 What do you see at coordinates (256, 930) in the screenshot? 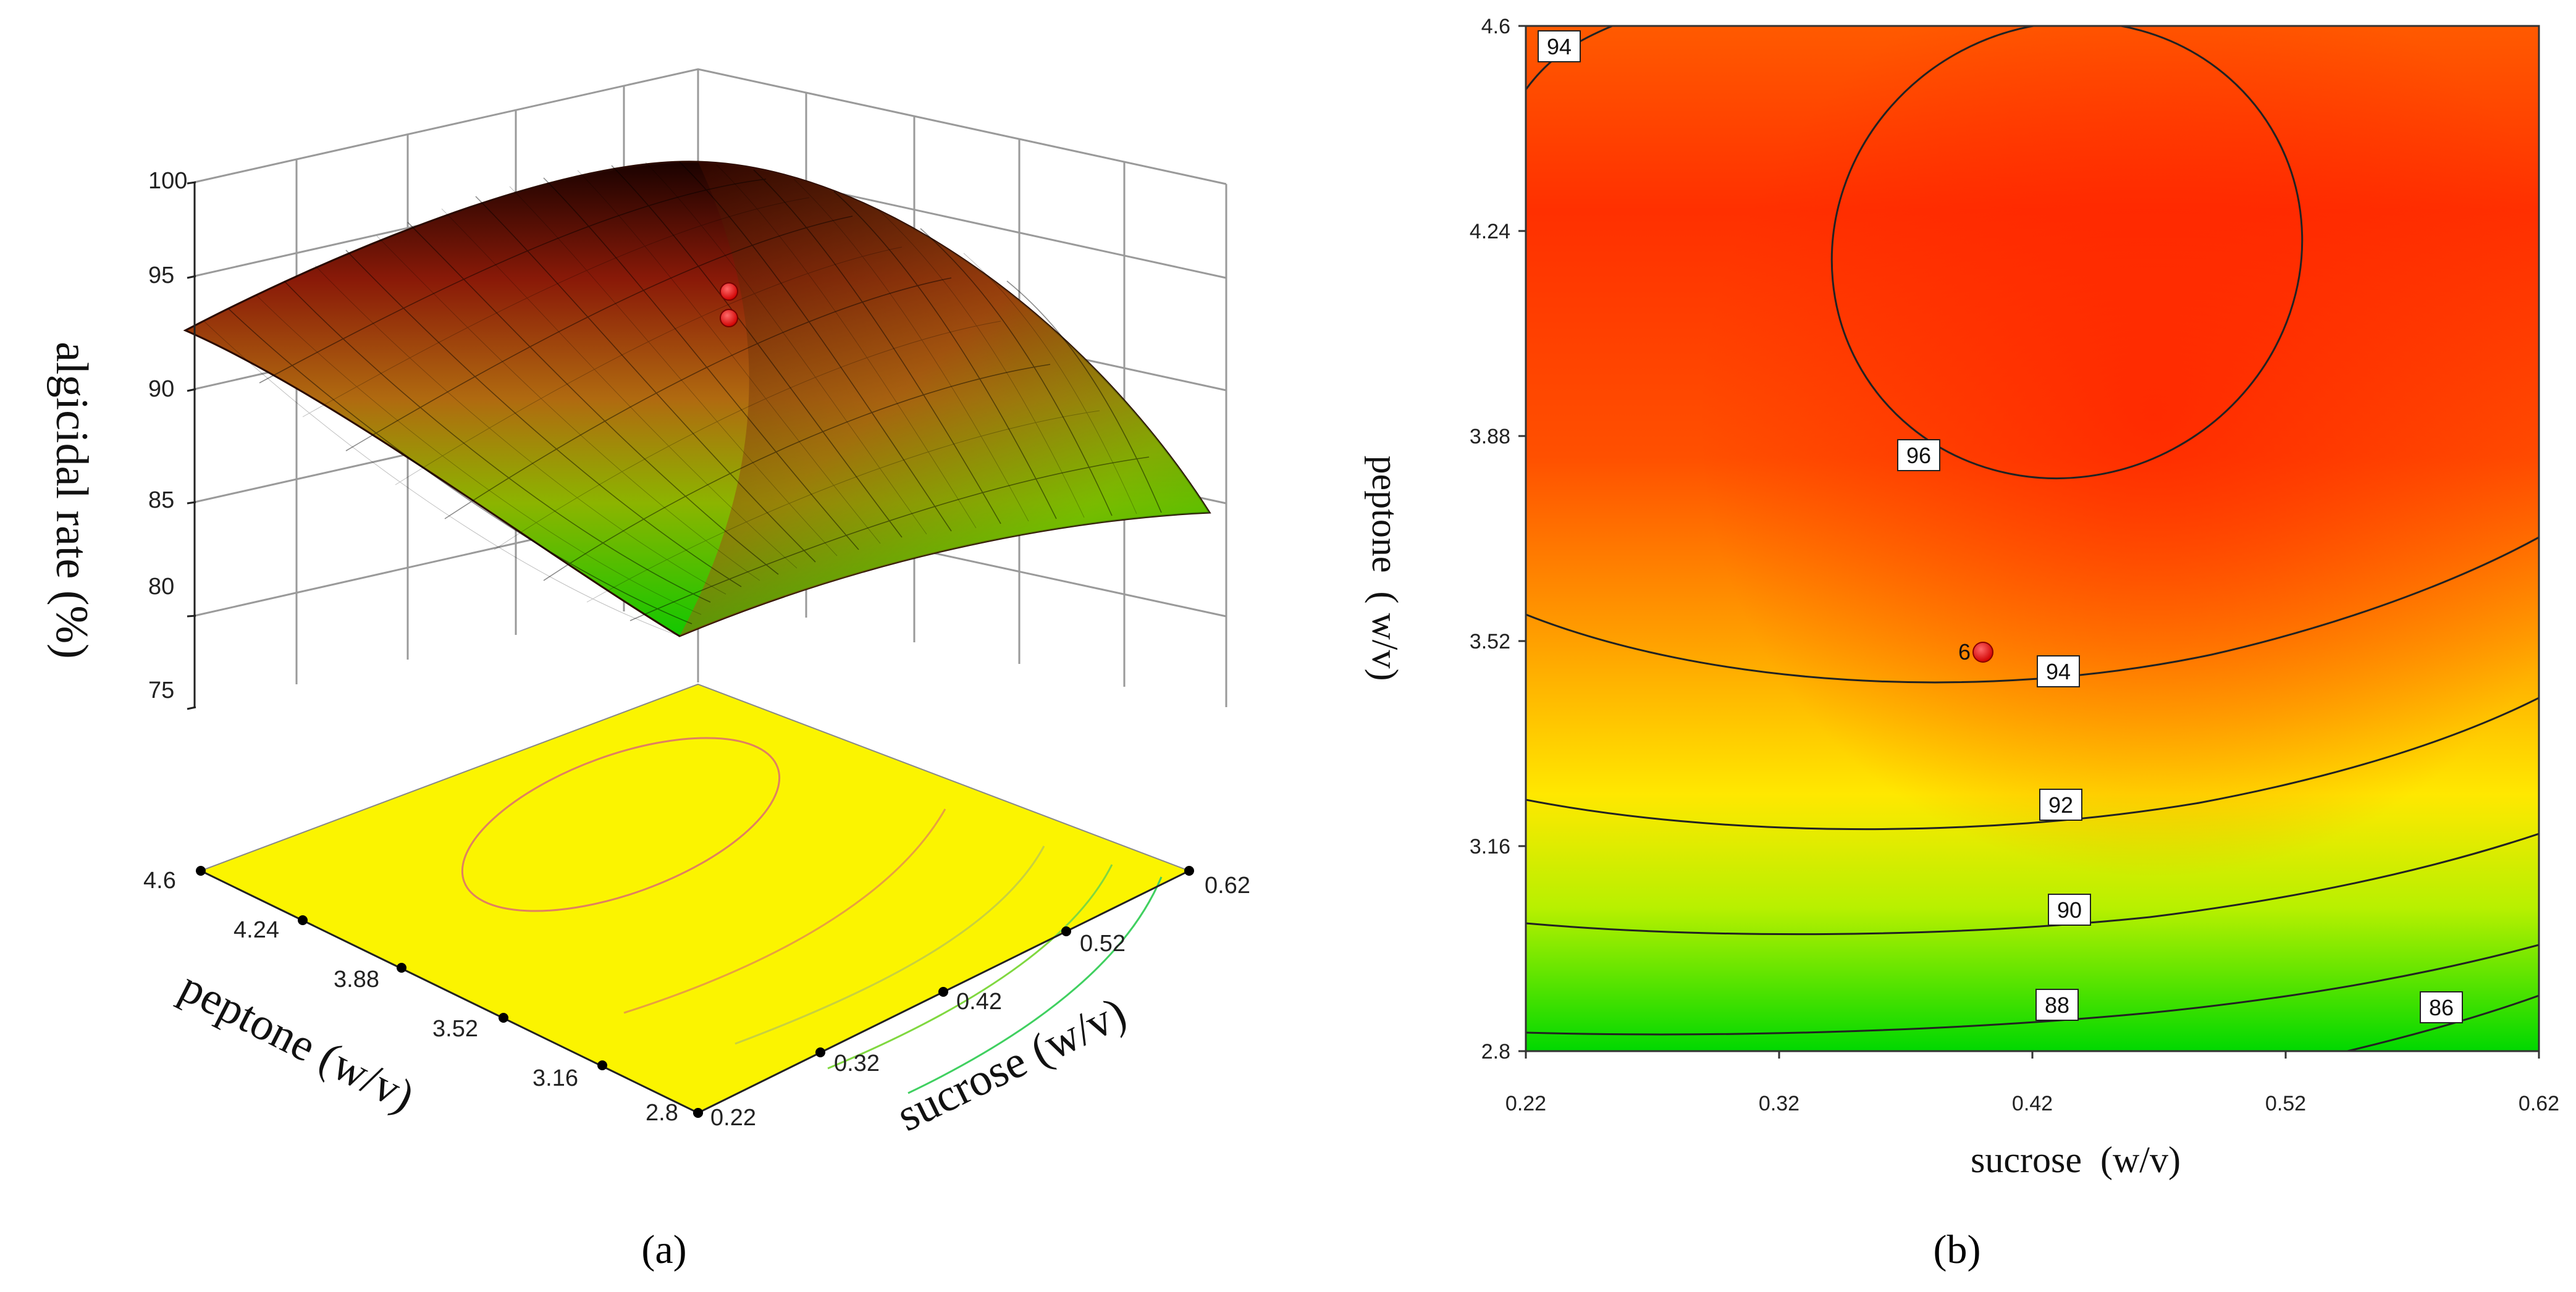
I see `peptone-tick-4.24: 4.24` at bounding box center [256, 930].